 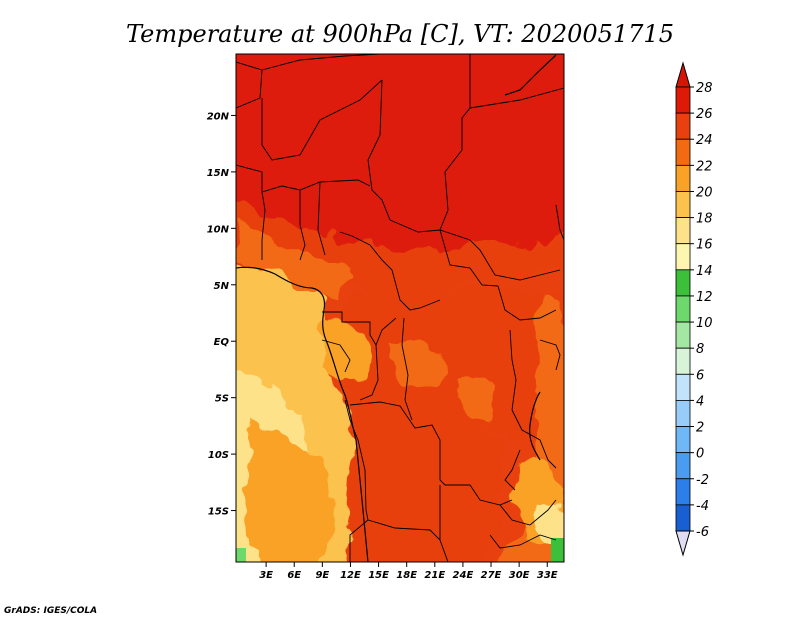 What do you see at coordinates (704, 140) in the screenshot?
I see `colorbar-label: 24` at bounding box center [704, 140].